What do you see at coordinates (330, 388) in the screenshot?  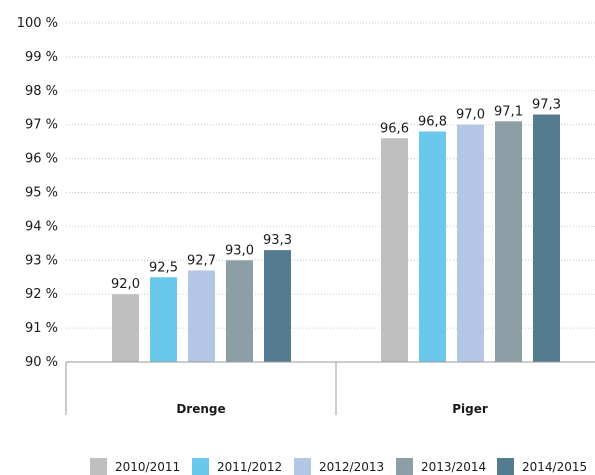 I see `x-axis` at bounding box center [330, 388].